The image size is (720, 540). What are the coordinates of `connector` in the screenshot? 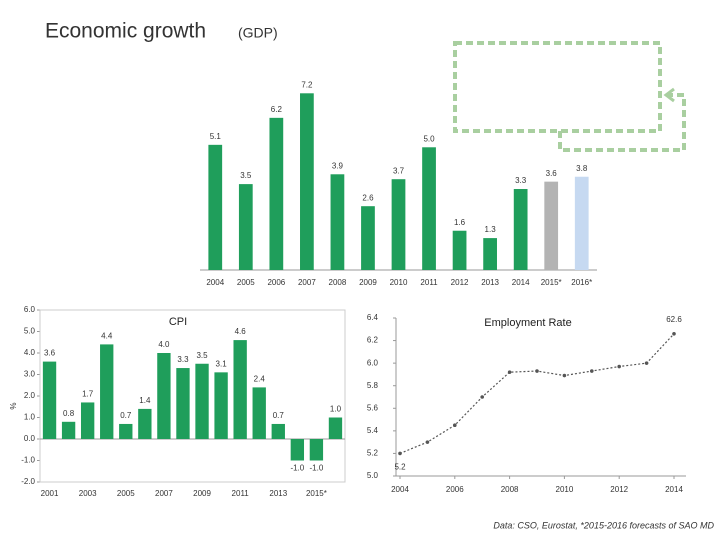 It's located at (622, 122).